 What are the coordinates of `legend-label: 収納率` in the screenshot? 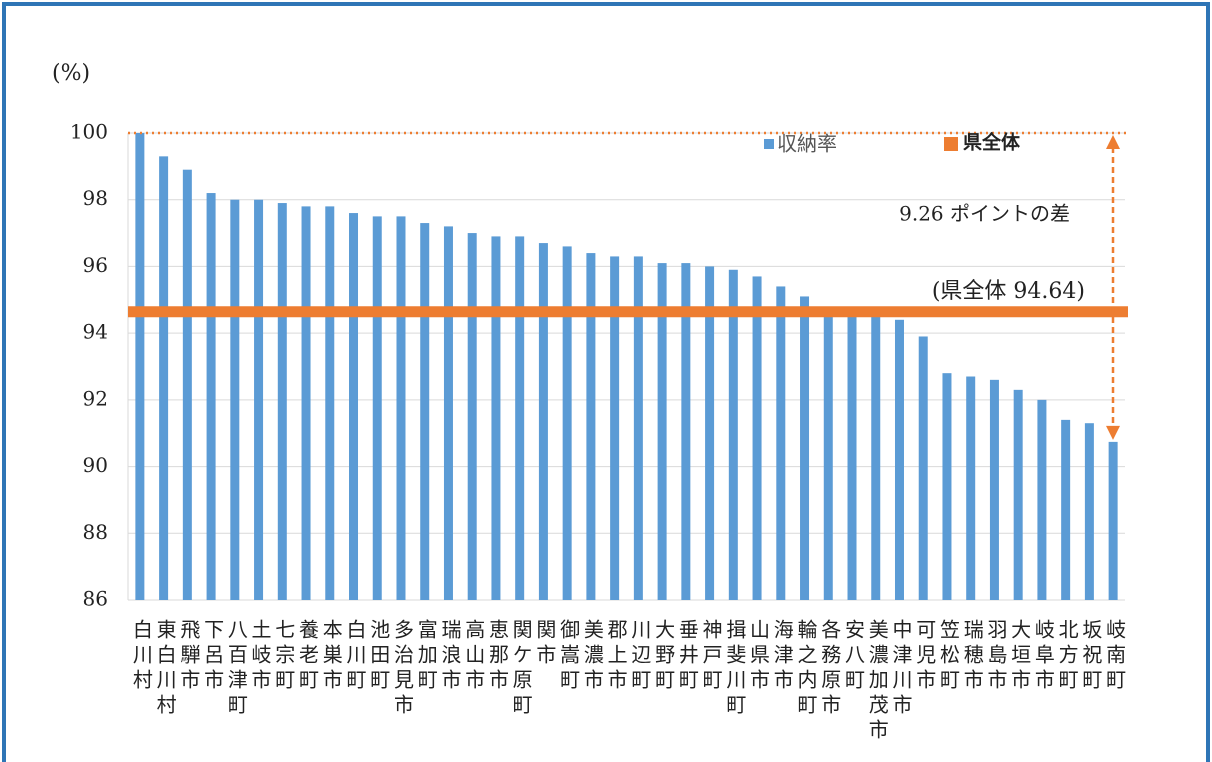 It's located at (807, 144).